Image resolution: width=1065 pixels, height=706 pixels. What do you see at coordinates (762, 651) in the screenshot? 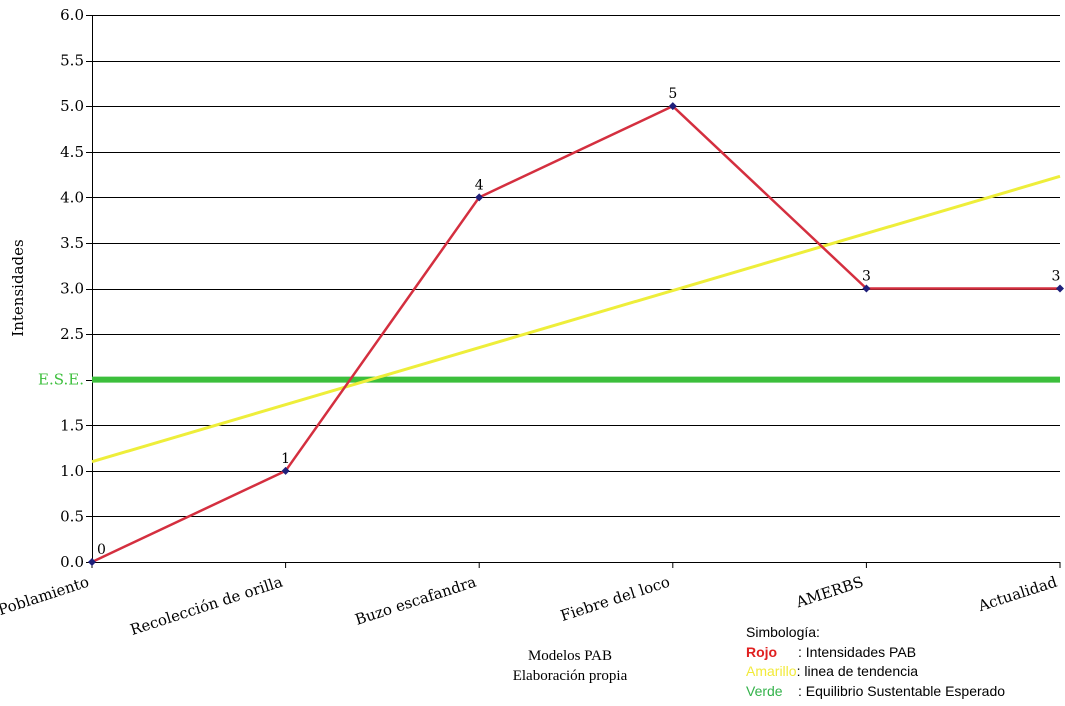
I see `legend-key-red: Rojo` at bounding box center [762, 651].